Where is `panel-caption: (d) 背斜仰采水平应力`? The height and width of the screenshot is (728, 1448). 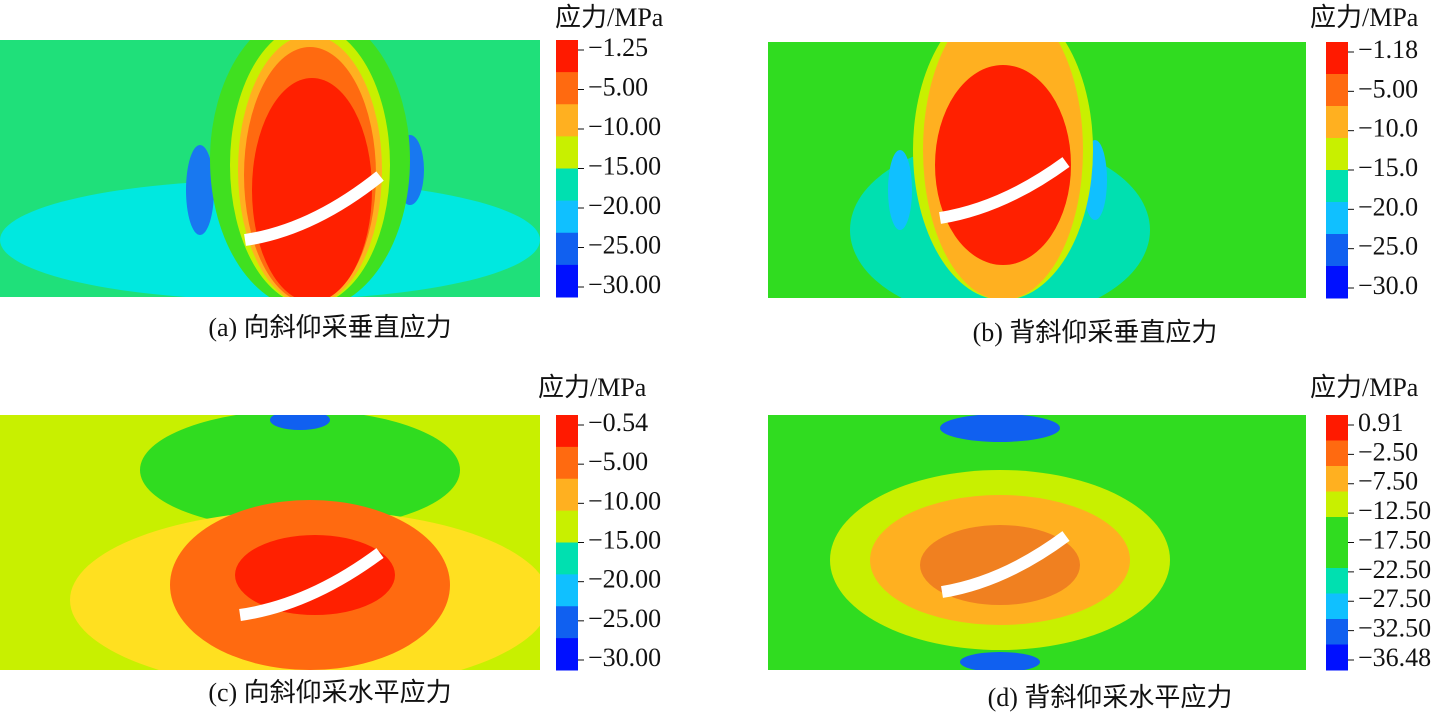
panel-caption: (d) 背斜仰采水平应力 is located at coordinates (1110, 697).